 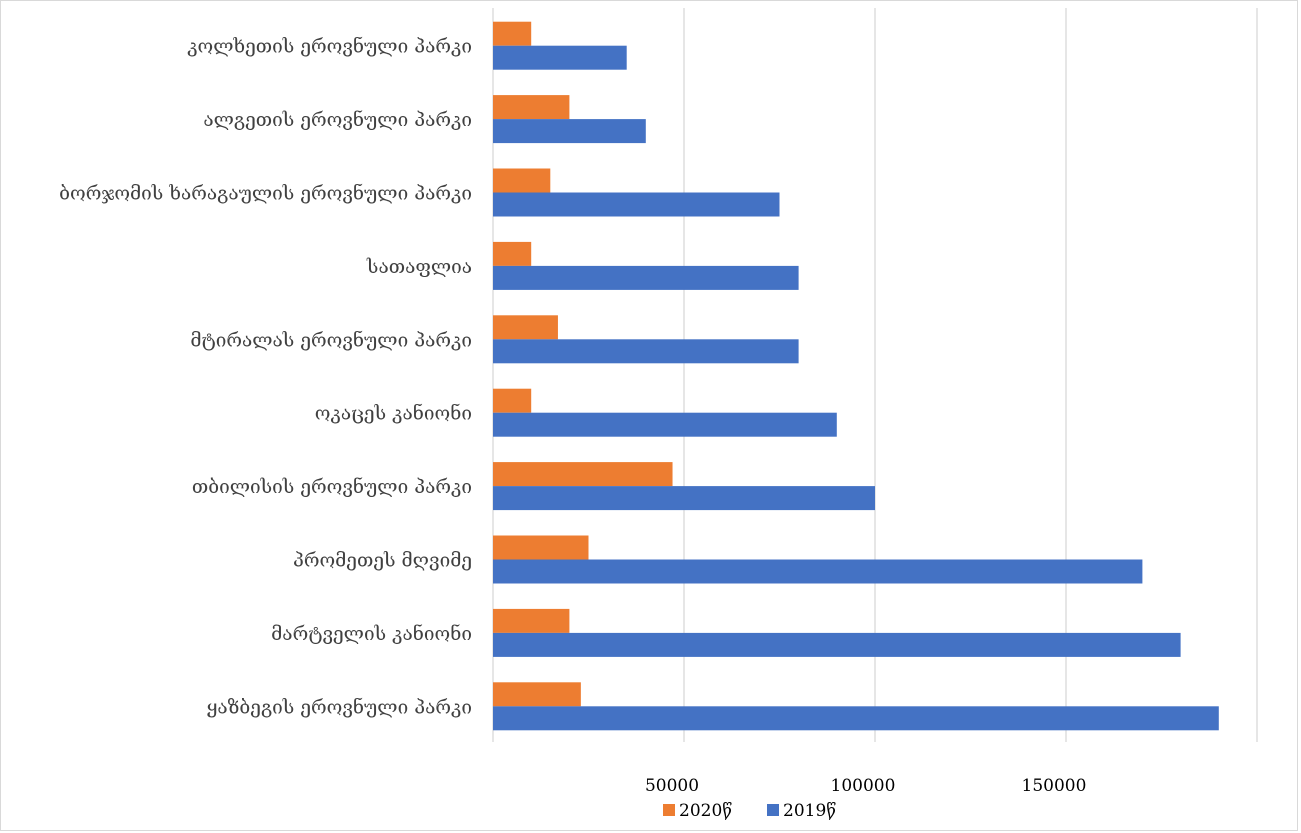 What do you see at coordinates (337, 120) in the screenshot?
I see `category-label: ალგეთის ეროვნული პარკი` at bounding box center [337, 120].